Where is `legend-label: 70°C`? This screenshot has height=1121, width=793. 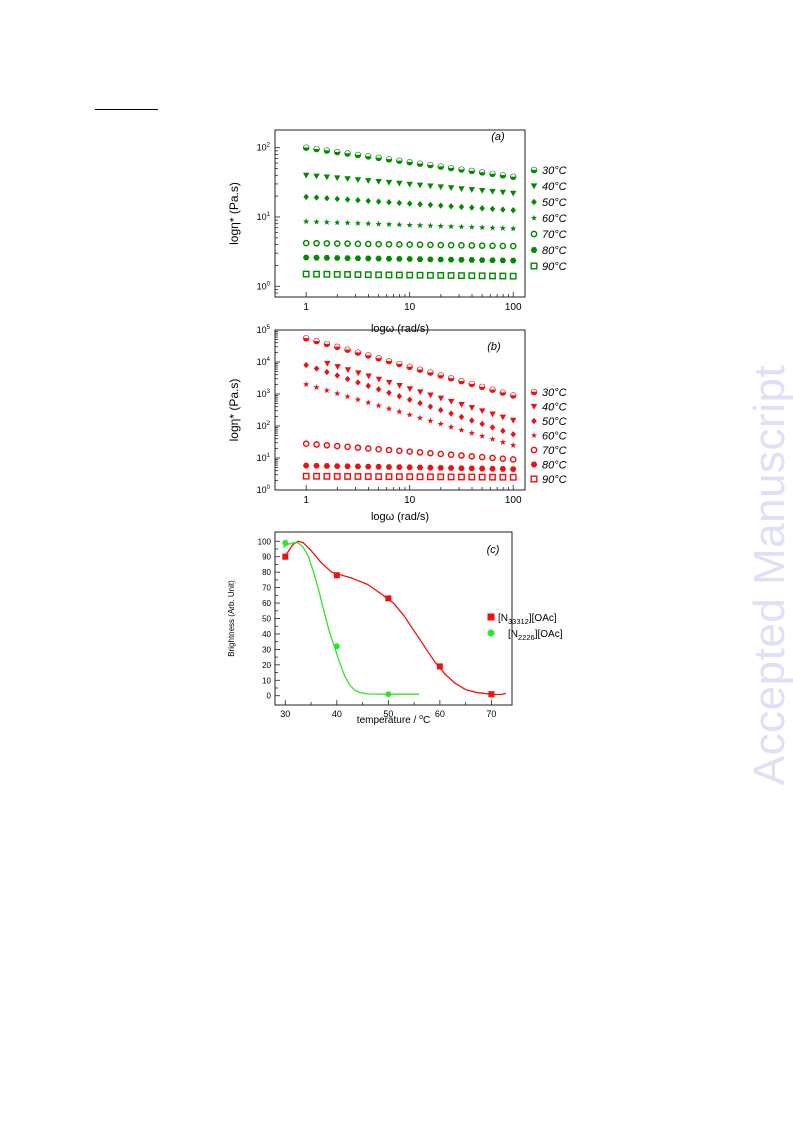
legend-label: 70°C is located at coordinates (554, 451).